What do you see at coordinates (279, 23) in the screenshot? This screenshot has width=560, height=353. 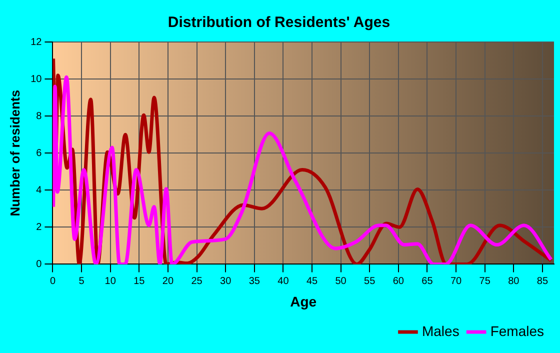 I see `chart-title: Distribution of Residents' Ages` at bounding box center [279, 23].